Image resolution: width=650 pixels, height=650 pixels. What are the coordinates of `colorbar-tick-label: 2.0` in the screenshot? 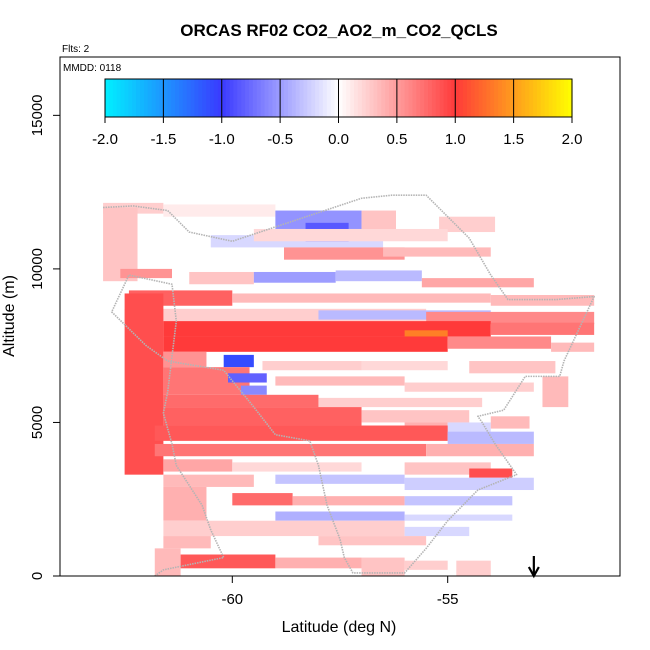 It's located at (572, 139).